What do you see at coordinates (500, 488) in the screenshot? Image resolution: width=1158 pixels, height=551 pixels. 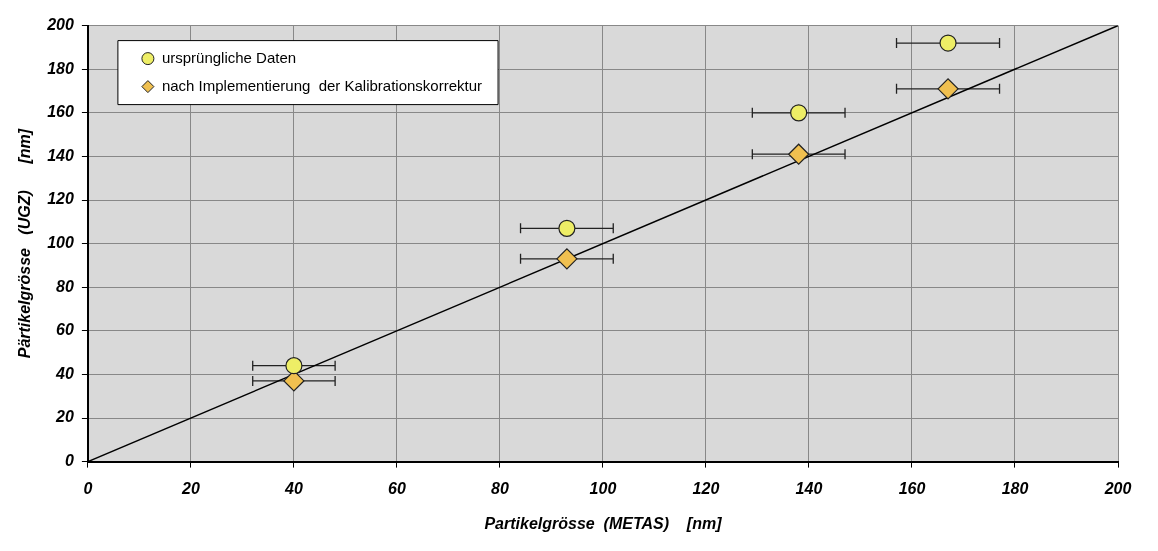 I see `x-tick-label: 80` at bounding box center [500, 488].